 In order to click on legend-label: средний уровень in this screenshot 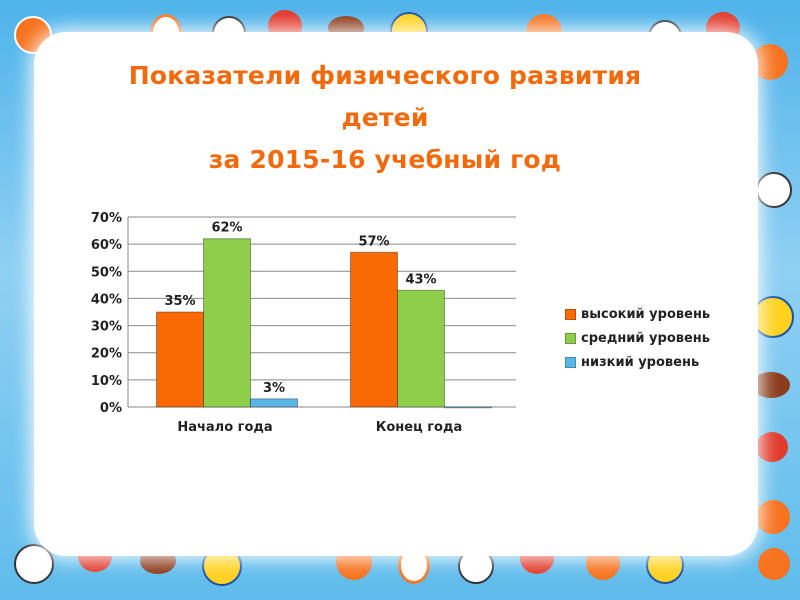, I will do `click(646, 338)`.